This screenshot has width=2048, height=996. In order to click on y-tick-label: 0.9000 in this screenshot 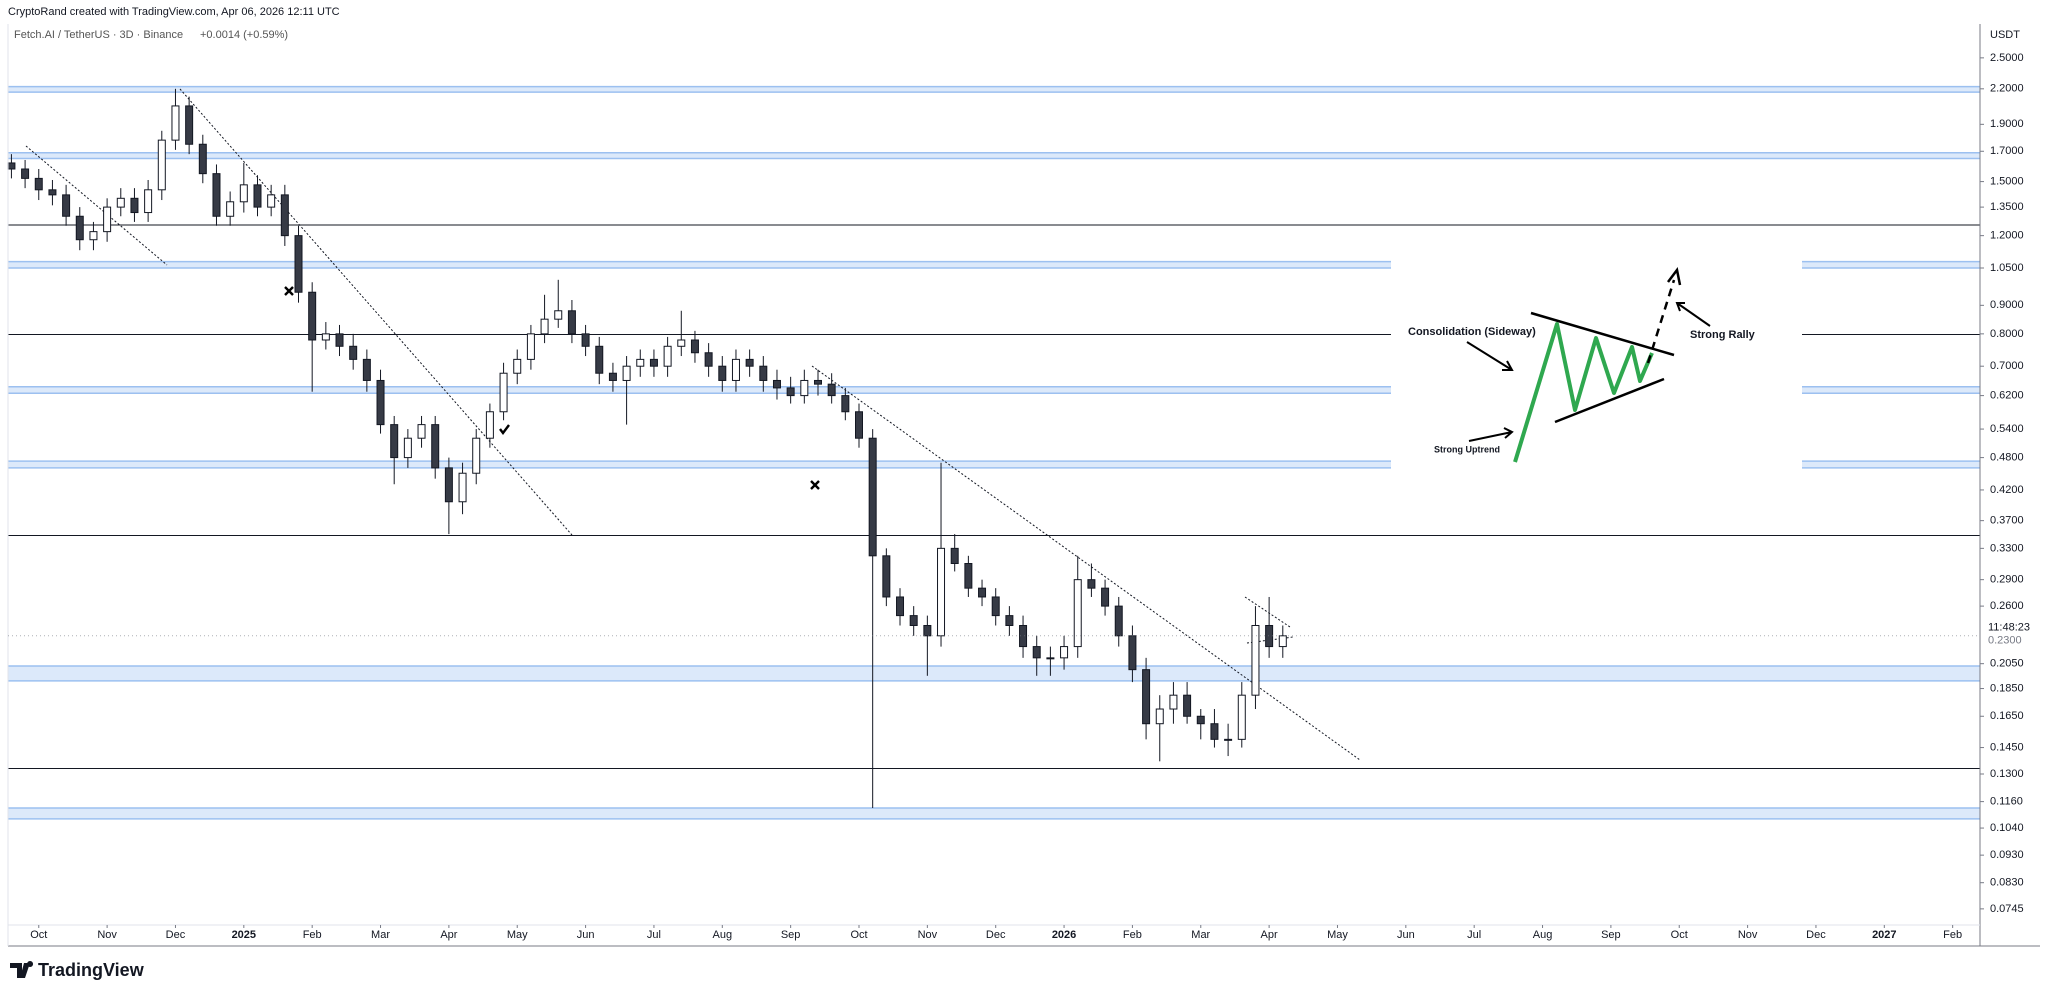, I will do `click(2007, 305)`.